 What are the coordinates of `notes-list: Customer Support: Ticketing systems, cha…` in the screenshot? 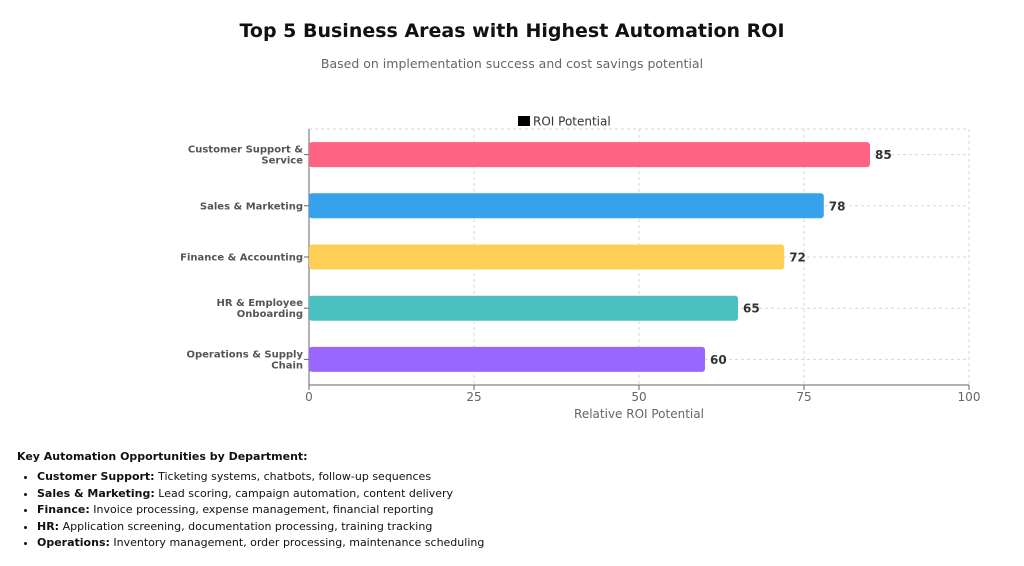 It's located at (250, 510).